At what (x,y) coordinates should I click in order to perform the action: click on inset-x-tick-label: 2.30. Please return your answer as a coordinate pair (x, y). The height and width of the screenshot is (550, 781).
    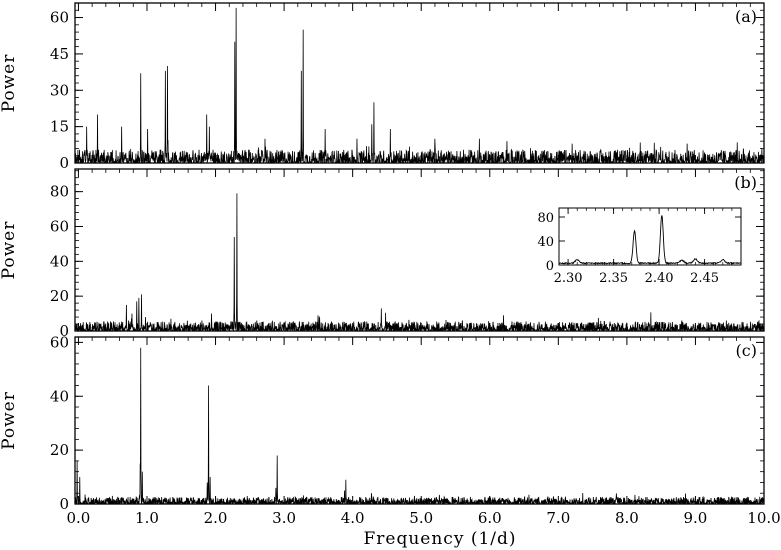
    Looking at the image, I should click on (568, 278).